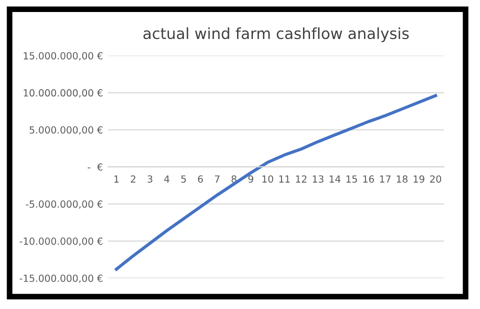 The height and width of the screenshot is (309, 480). I want to click on x-tick-label: 9, so click(251, 179).